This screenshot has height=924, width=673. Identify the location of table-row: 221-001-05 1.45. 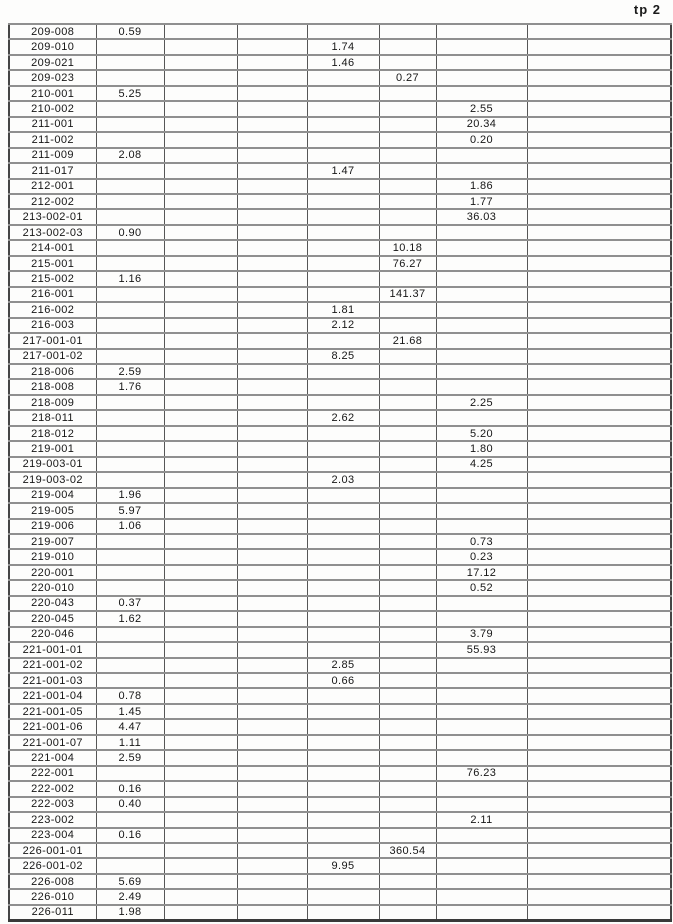
(340, 711).